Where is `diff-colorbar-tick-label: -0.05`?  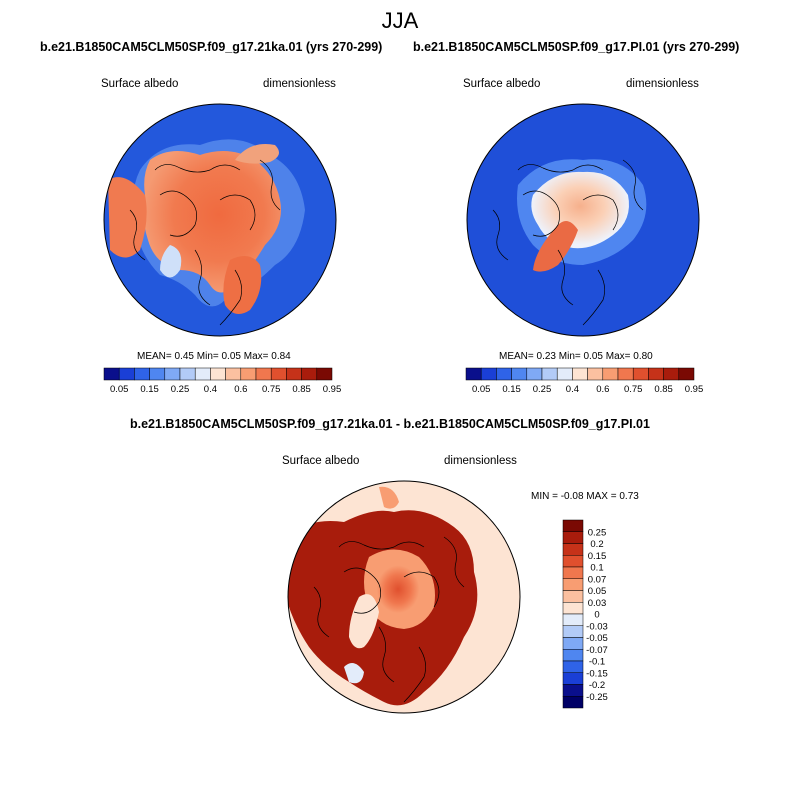 diff-colorbar-tick-label: -0.05 is located at coordinates (597, 638).